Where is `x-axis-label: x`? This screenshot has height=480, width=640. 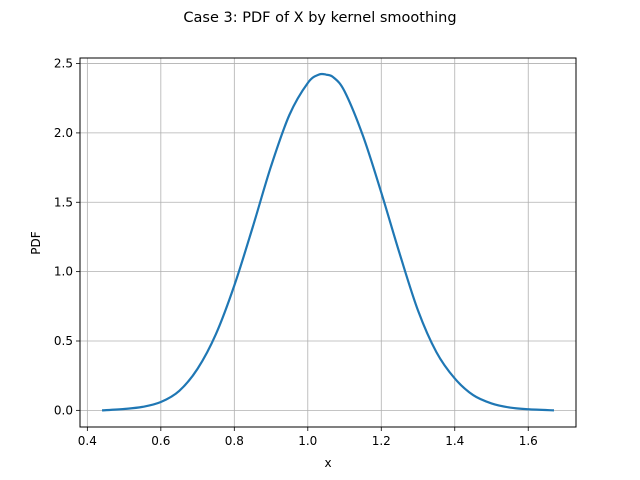
x-axis-label: x is located at coordinates (327, 463).